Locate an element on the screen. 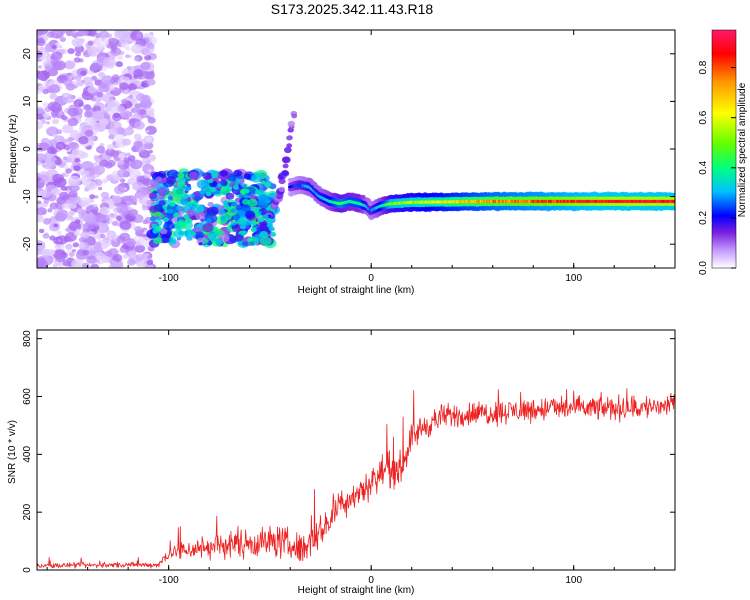  colorbar-tick-label: 0.6 is located at coordinates (703, 117).